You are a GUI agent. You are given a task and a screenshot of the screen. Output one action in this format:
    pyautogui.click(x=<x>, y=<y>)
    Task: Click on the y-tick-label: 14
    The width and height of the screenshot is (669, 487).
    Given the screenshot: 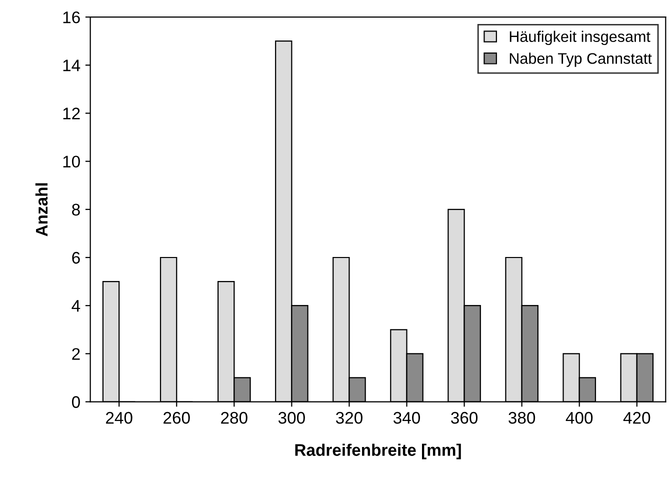 What is the action you would take?
    pyautogui.click(x=71, y=66)
    